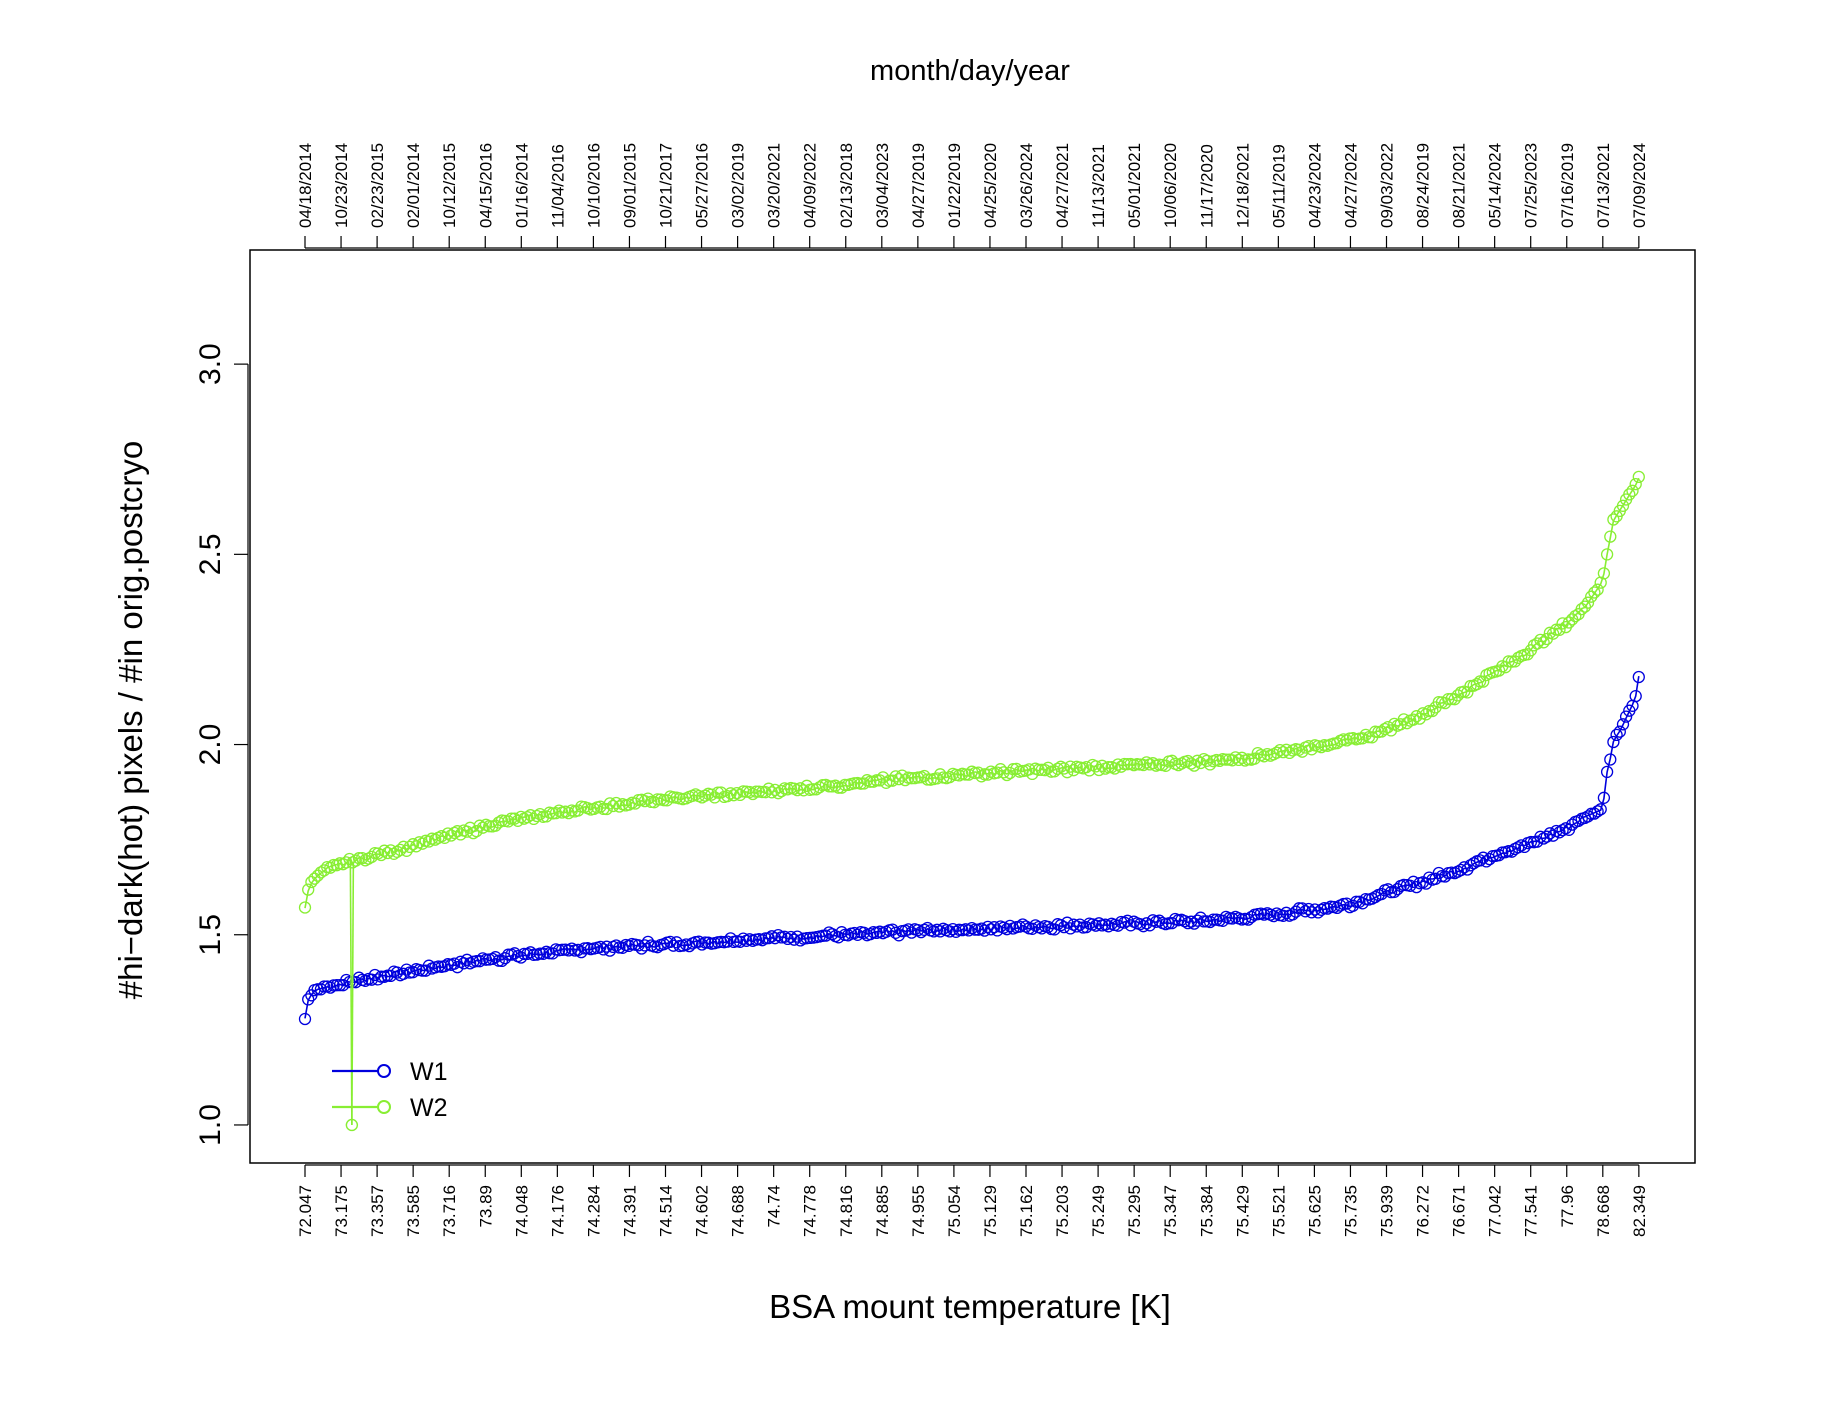 The height and width of the screenshot is (1428, 1848). What do you see at coordinates (702, 185) in the screenshot?
I see `top-tick-label: 05/27/2016` at bounding box center [702, 185].